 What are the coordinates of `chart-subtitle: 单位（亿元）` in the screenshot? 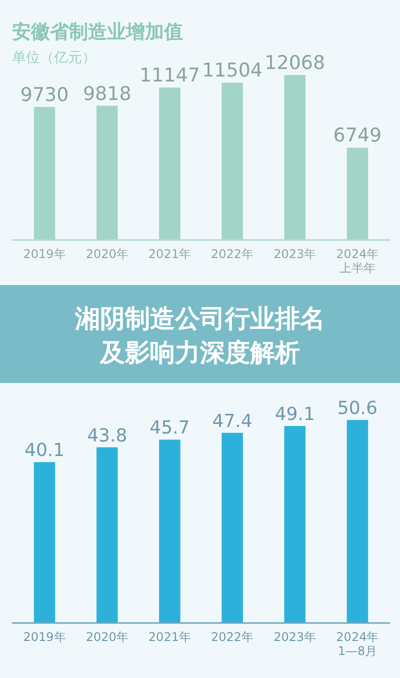 It's located at (54, 58).